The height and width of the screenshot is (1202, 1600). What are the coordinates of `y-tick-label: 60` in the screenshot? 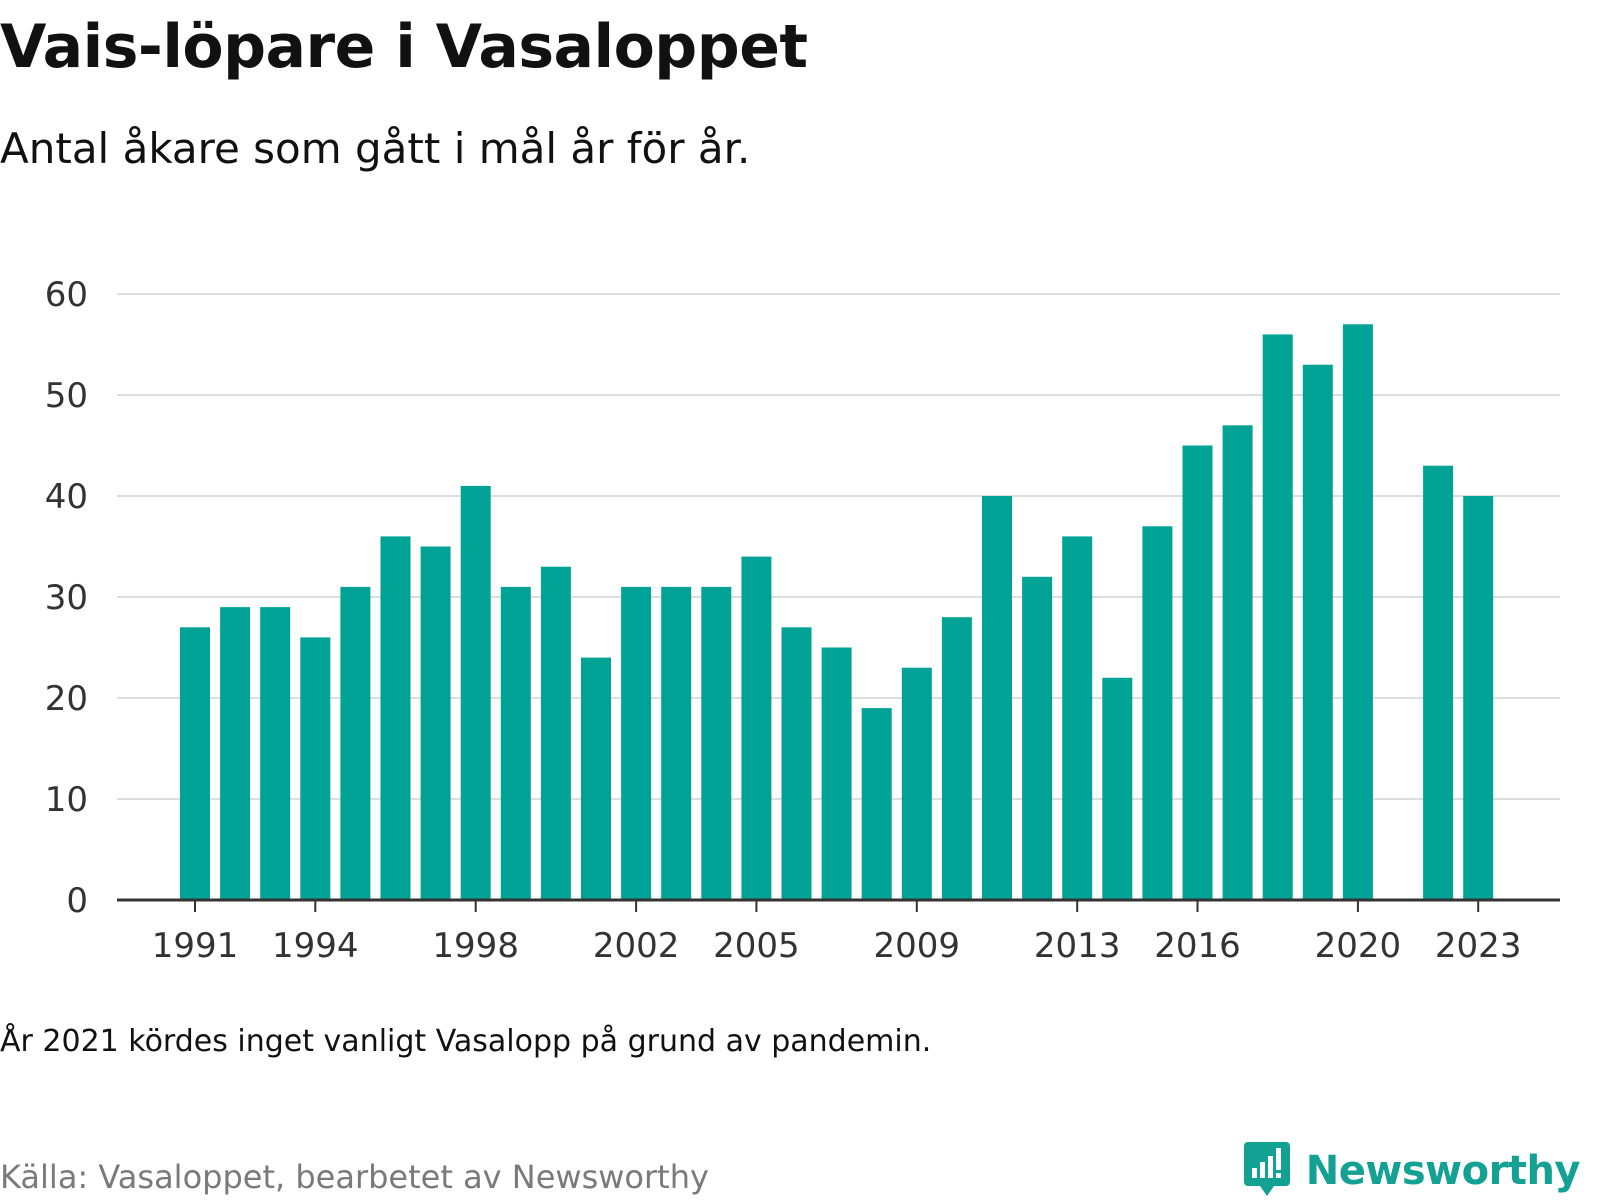 It's located at (66, 295).